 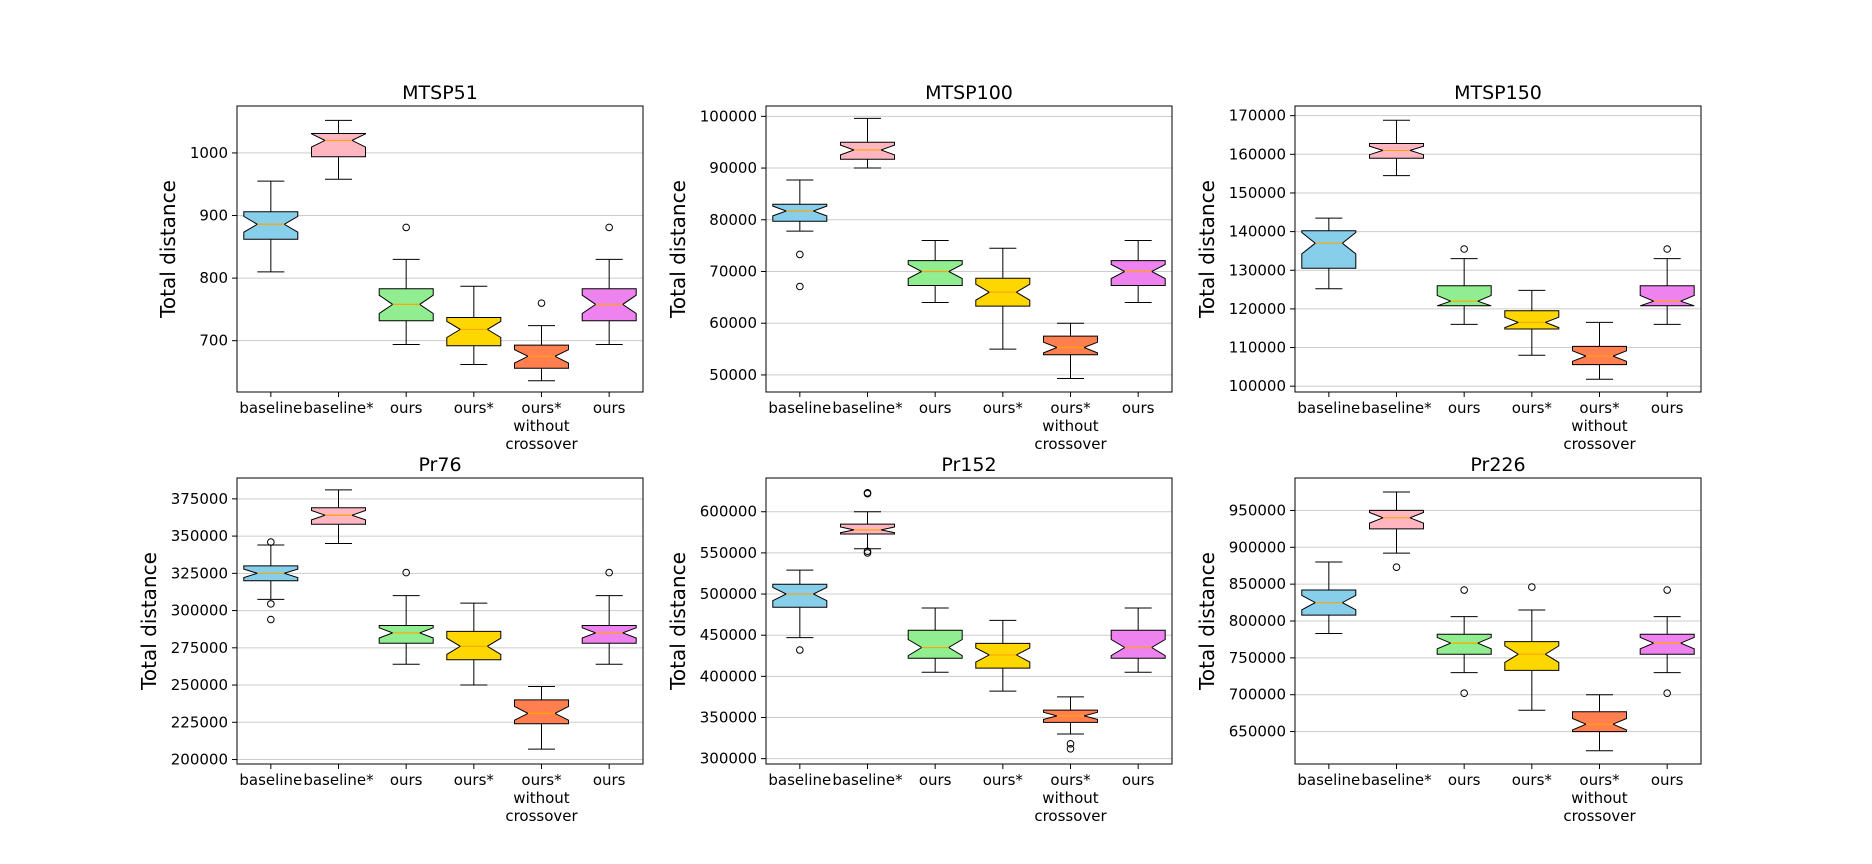 I want to click on y-tick-label: 400000, so click(x=728, y=676).